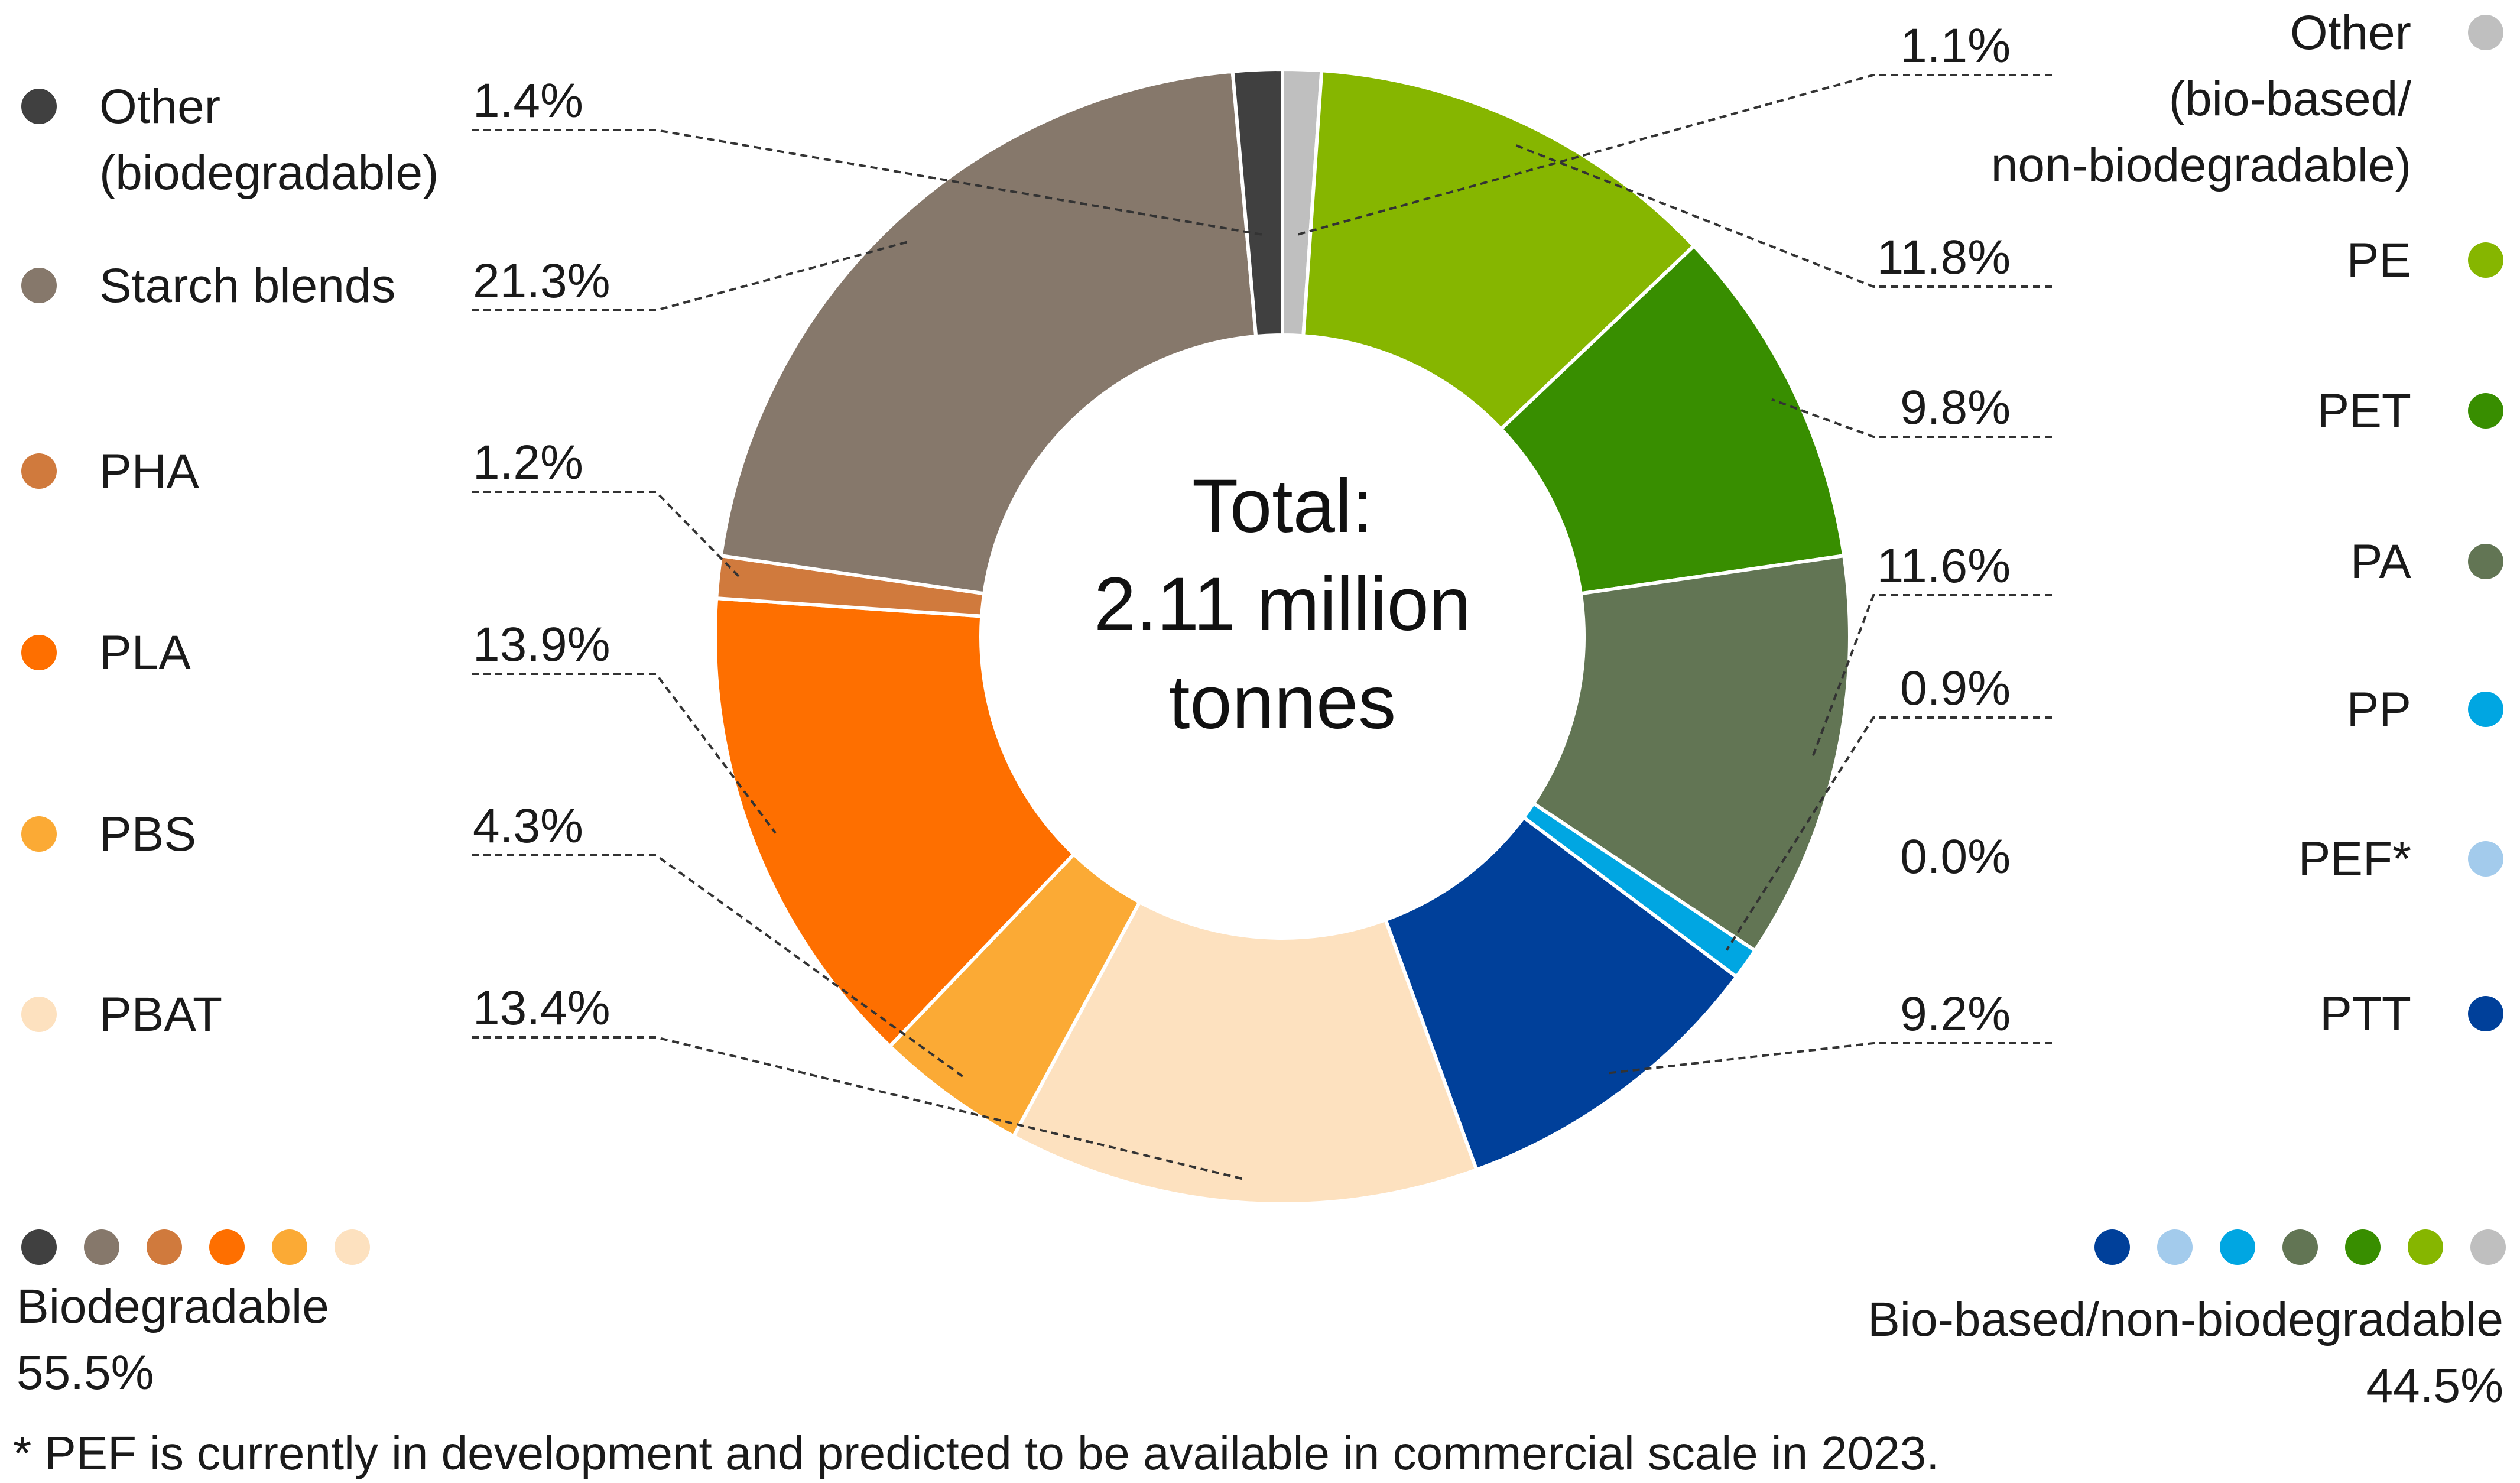 The width and height of the screenshot is (2520, 1483). What do you see at coordinates (1944, 566) in the screenshot?
I see `value-label-pa: 11.6%` at bounding box center [1944, 566].